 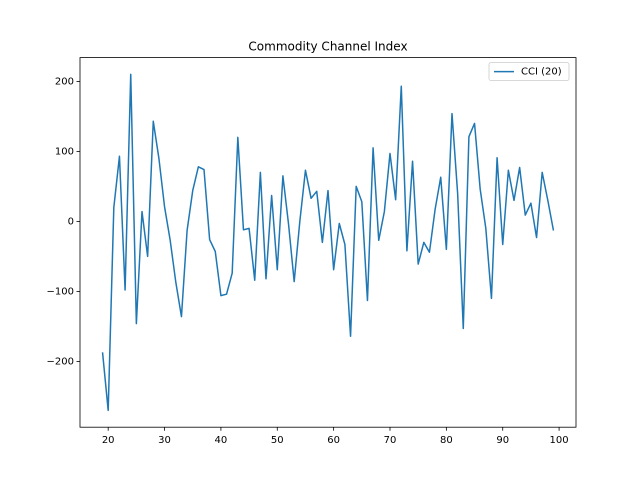 I want to click on x-tick-label: 70, so click(x=390, y=440).